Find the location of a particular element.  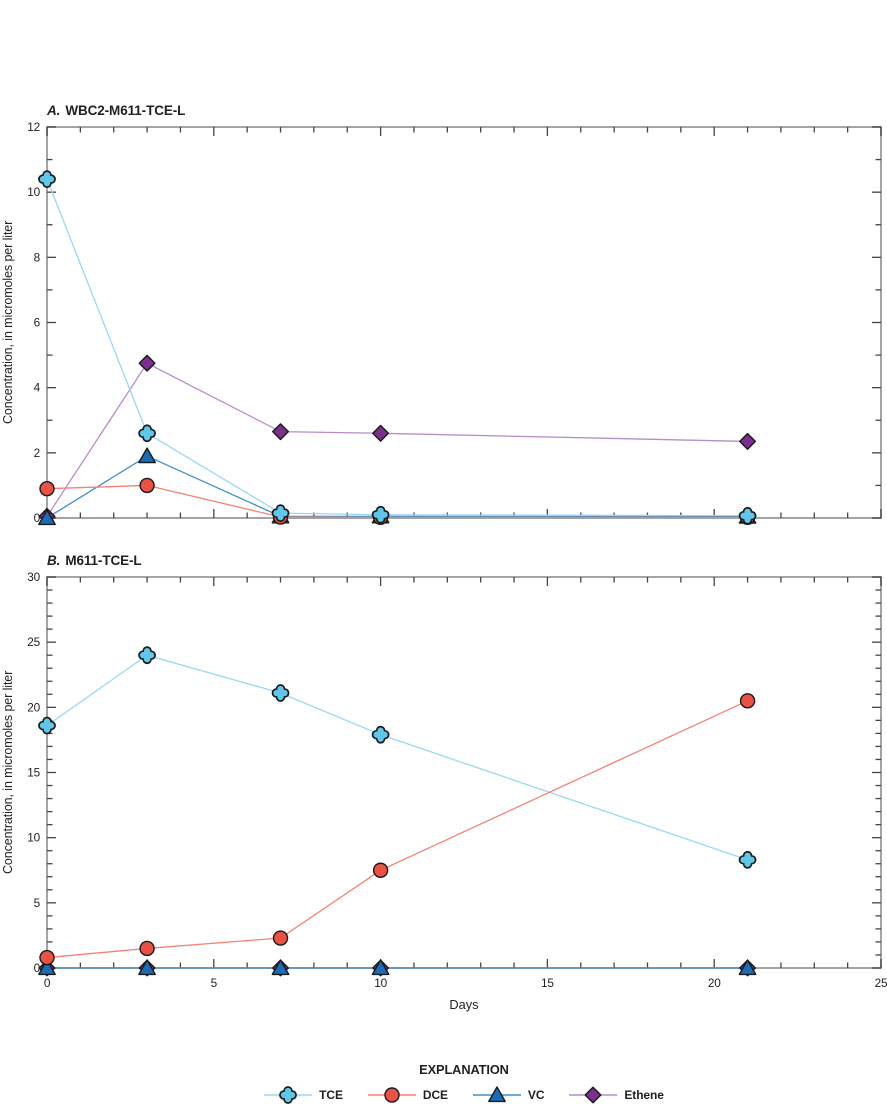

y-tick-label: 8 is located at coordinates (37, 257).